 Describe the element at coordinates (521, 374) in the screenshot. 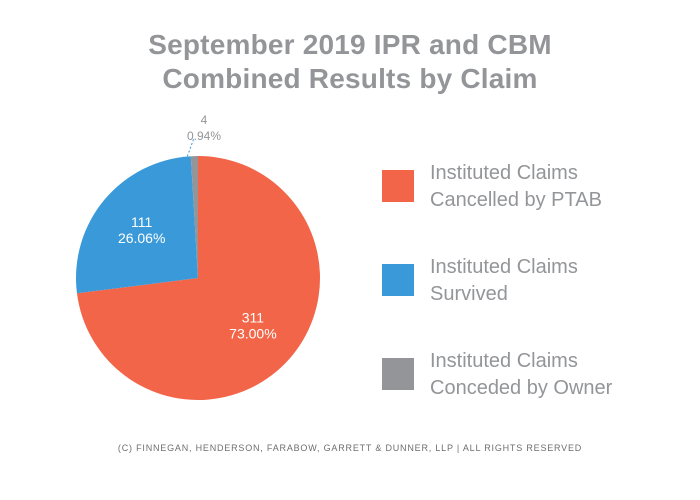

I see `legend-label-conceded: Instituted Claims Conceded by Owner` at that location.